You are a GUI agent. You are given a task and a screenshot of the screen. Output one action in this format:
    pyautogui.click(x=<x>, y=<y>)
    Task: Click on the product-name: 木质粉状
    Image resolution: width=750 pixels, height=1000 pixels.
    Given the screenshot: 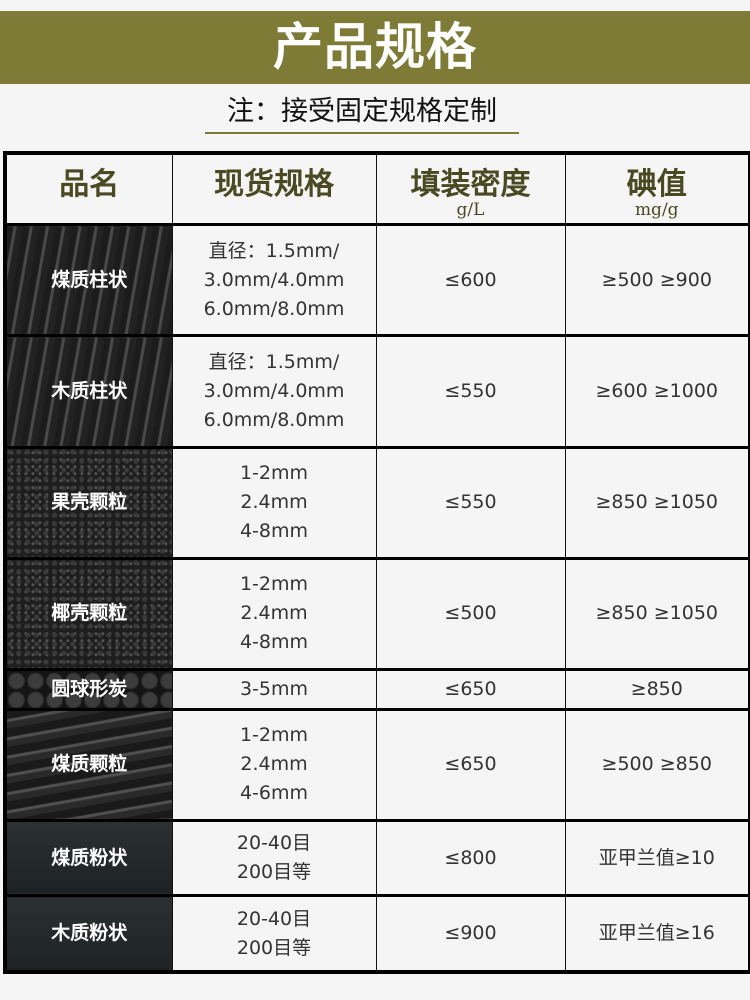 What is the action you would take?
    pyautogui.click(x=89, y=933)
    